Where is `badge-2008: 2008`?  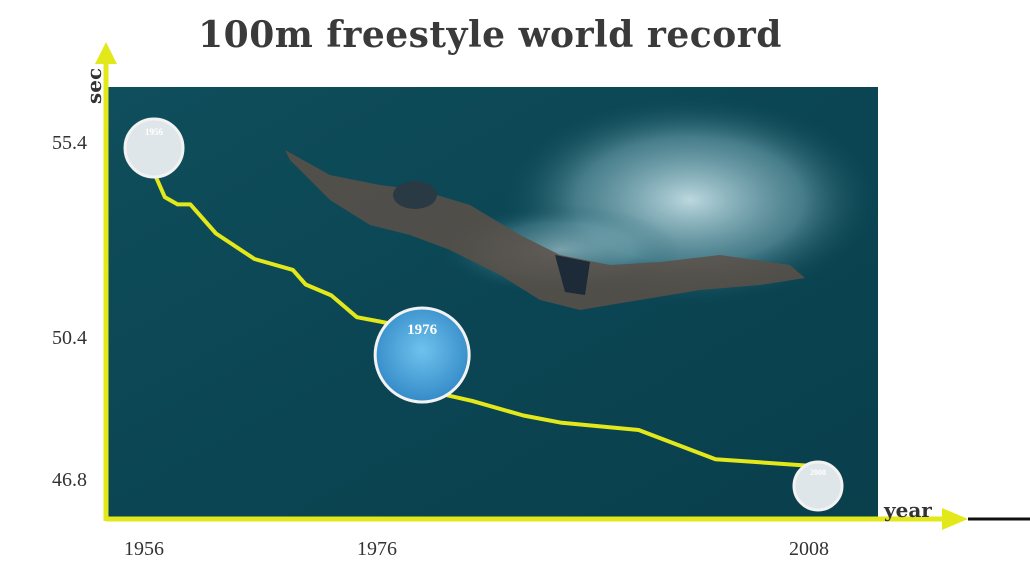 badge-2008: 2008 is located at coordinates (818, 486).